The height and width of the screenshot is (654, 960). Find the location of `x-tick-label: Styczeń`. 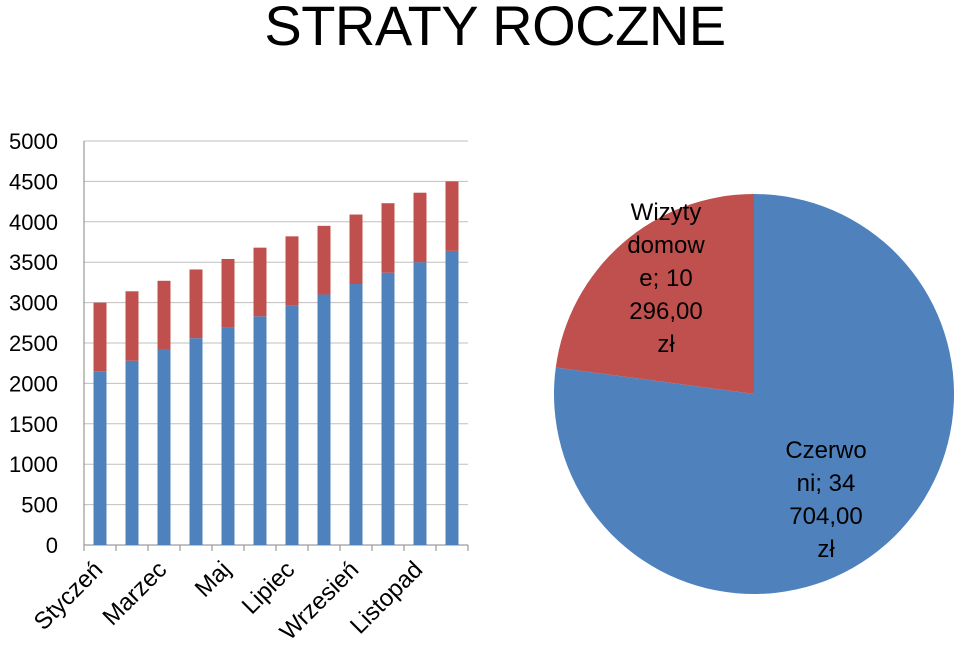

x-tick-label: Styczeń is located at coordinates (68, 595).